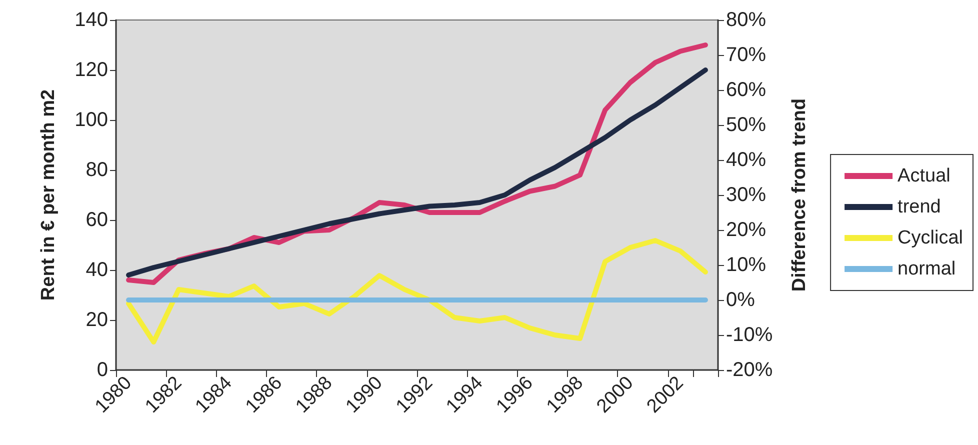 The height and width of the screenshot is (445, 978). Describe the element at coordinates (97, 320) in the screenshot. I see `y-tick-label: 20` at that location.